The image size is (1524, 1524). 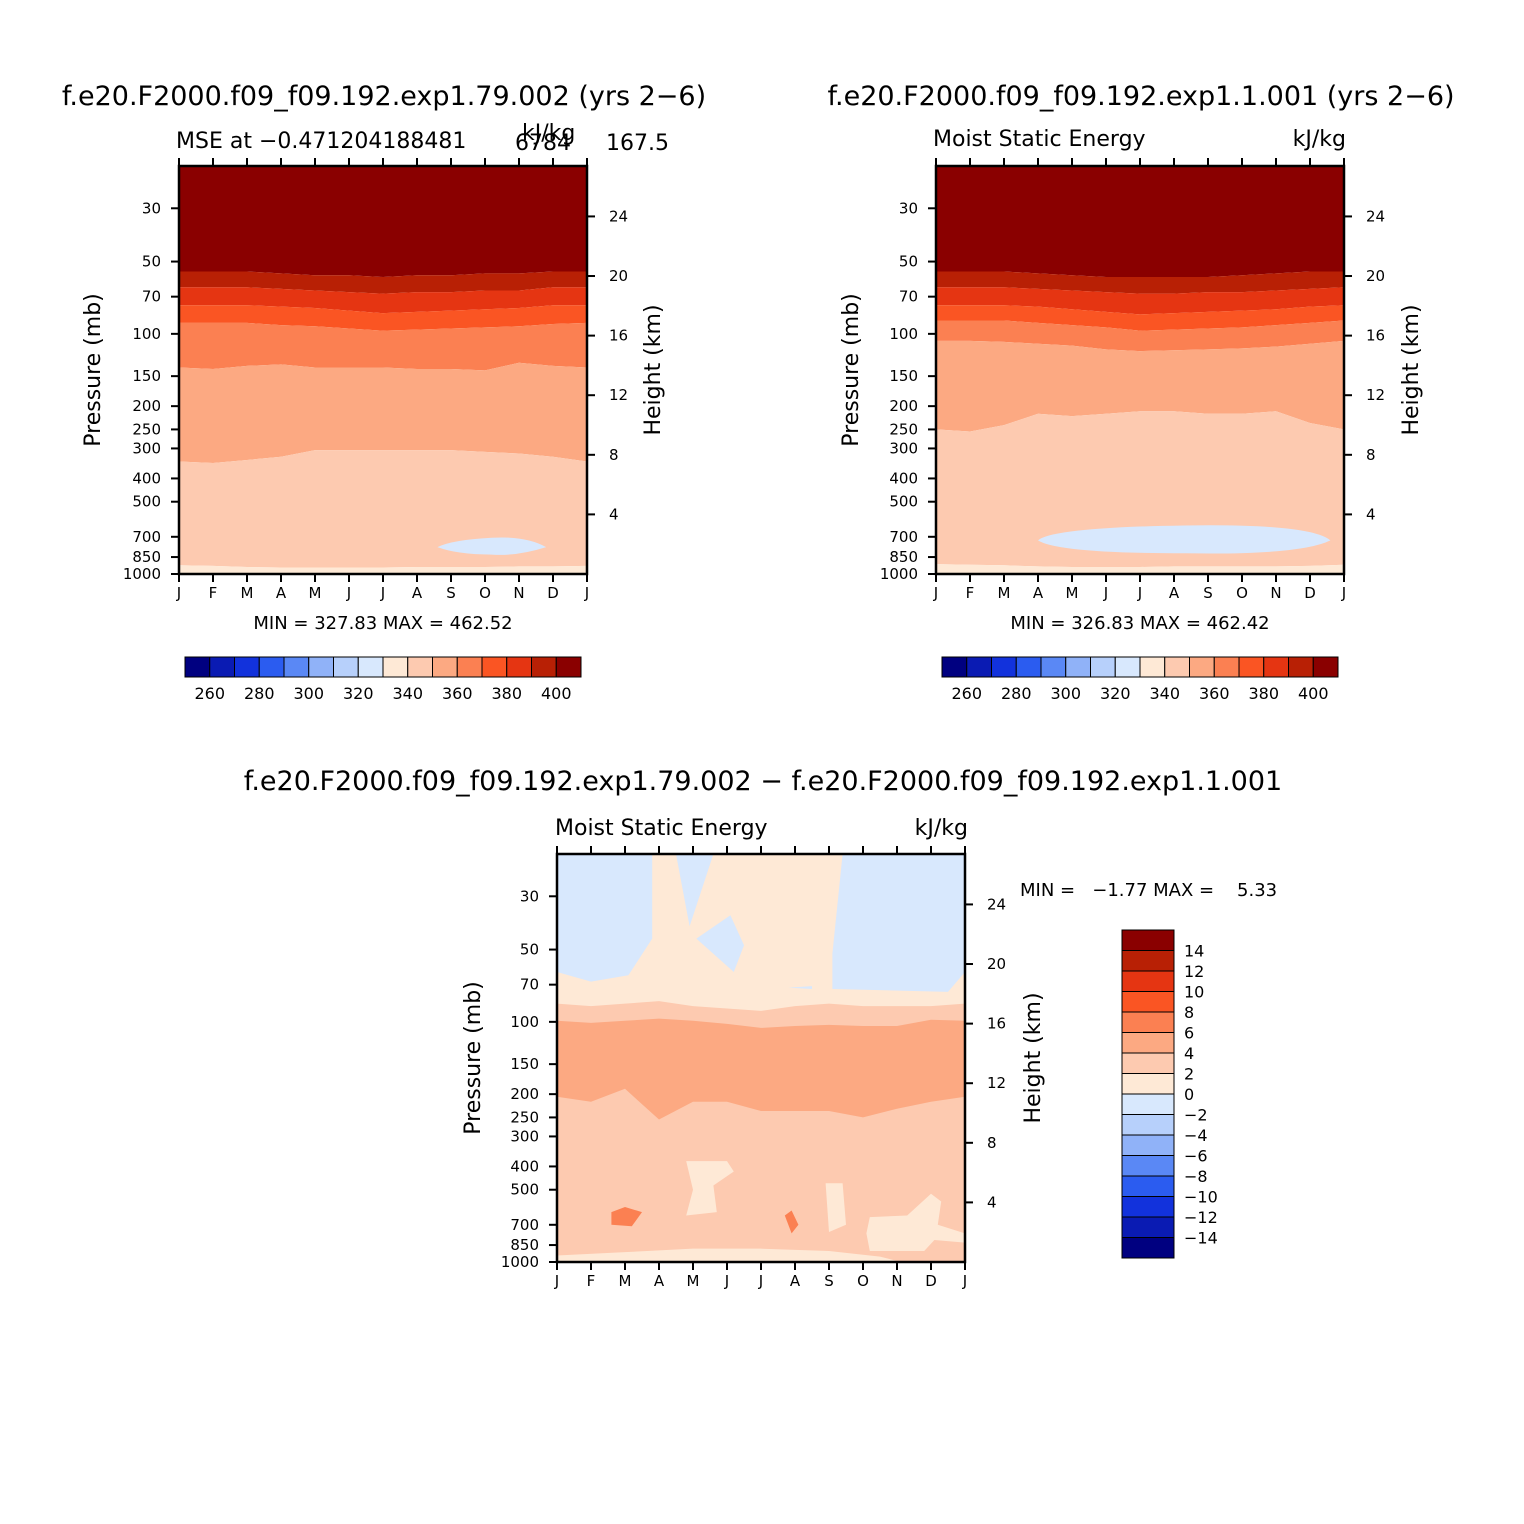 I want to click on x-tick-label: F, so click(x=970, y=593).